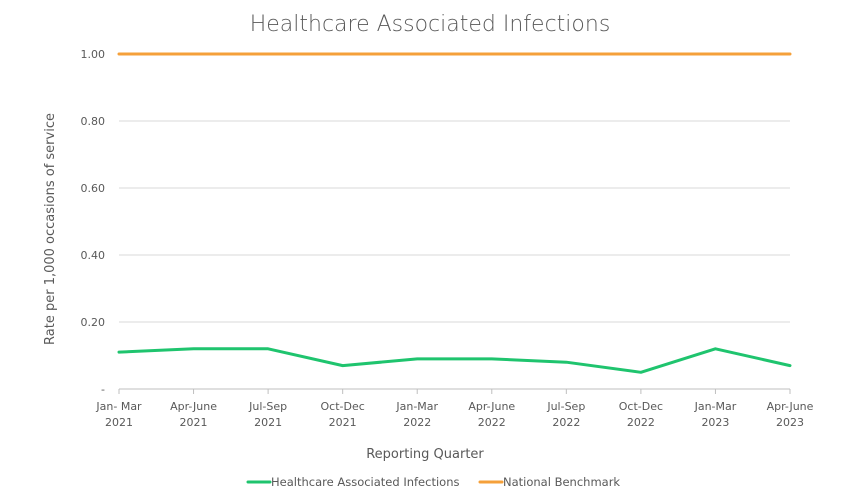  What do you see at coordinates (641, 414) in the screenshot?
I see `x-tick-label: Oct-Dec 2022` at bounding box center [641, 414].